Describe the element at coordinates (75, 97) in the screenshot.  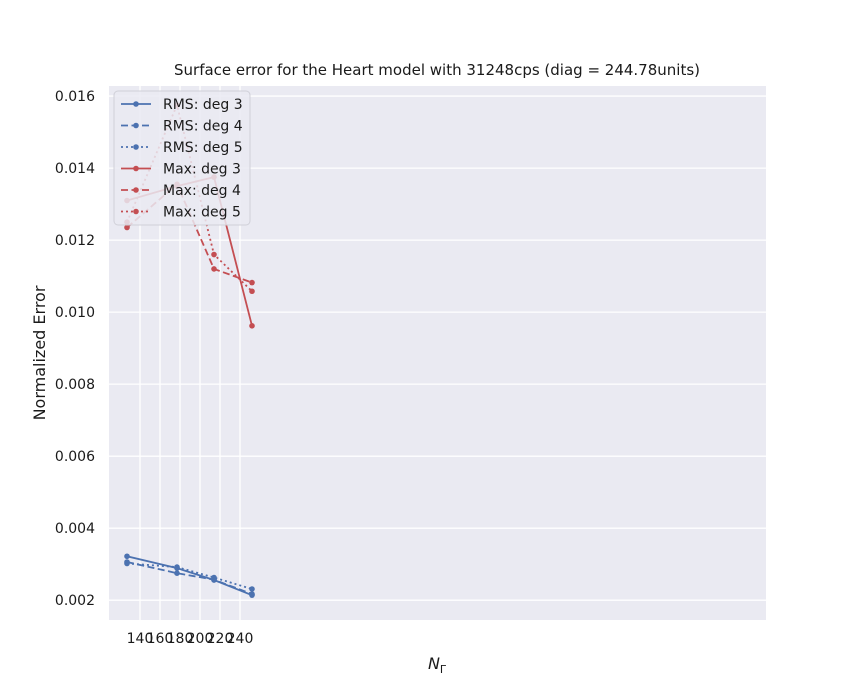
I see `y-tick-label: 0.016` at that location.